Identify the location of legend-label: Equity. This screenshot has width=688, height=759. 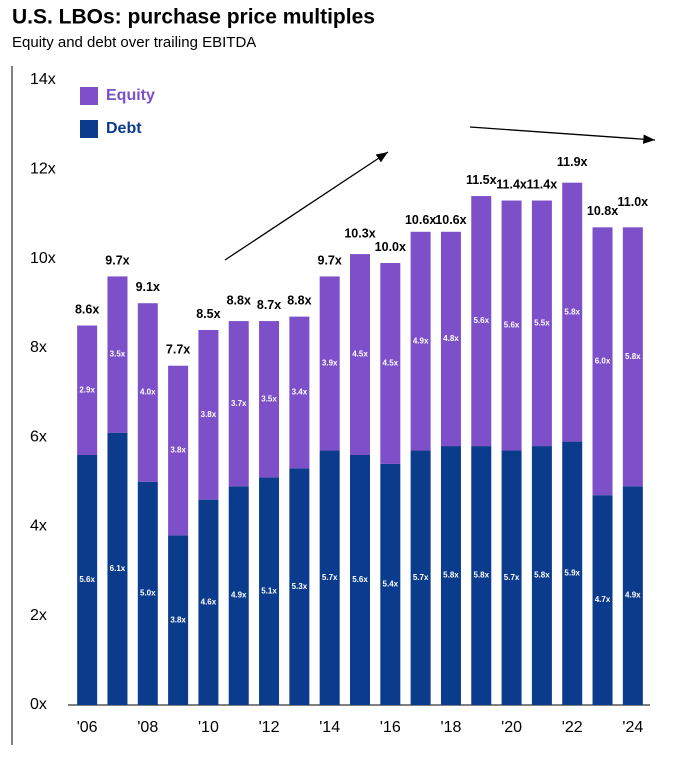
(130, 95).